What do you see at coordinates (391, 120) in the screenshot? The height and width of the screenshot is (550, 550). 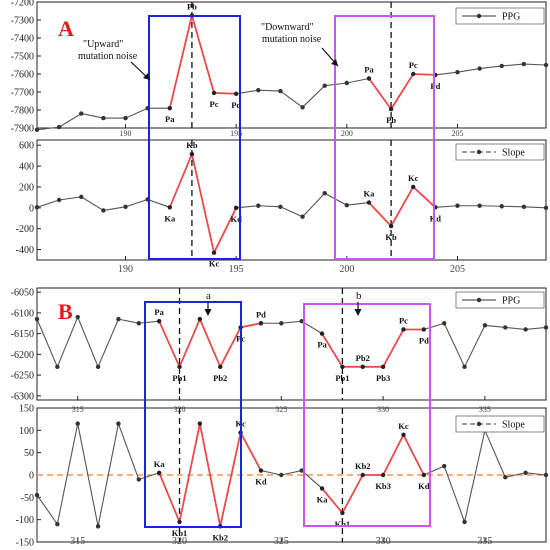 I see `point-label: Pb` at bounding box center [391, 120].